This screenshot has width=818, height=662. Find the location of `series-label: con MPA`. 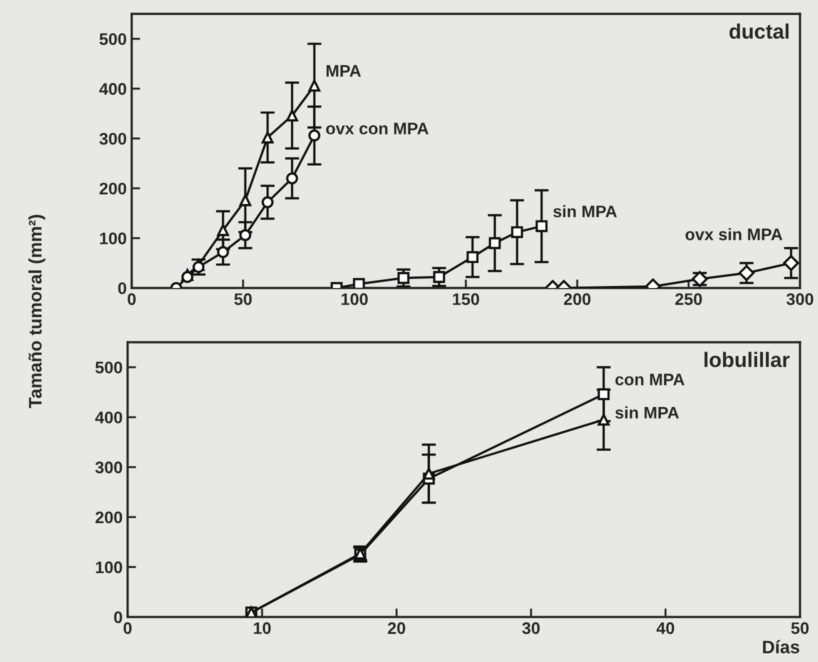

series-label: con MPA is located at coordinates (649, 380).